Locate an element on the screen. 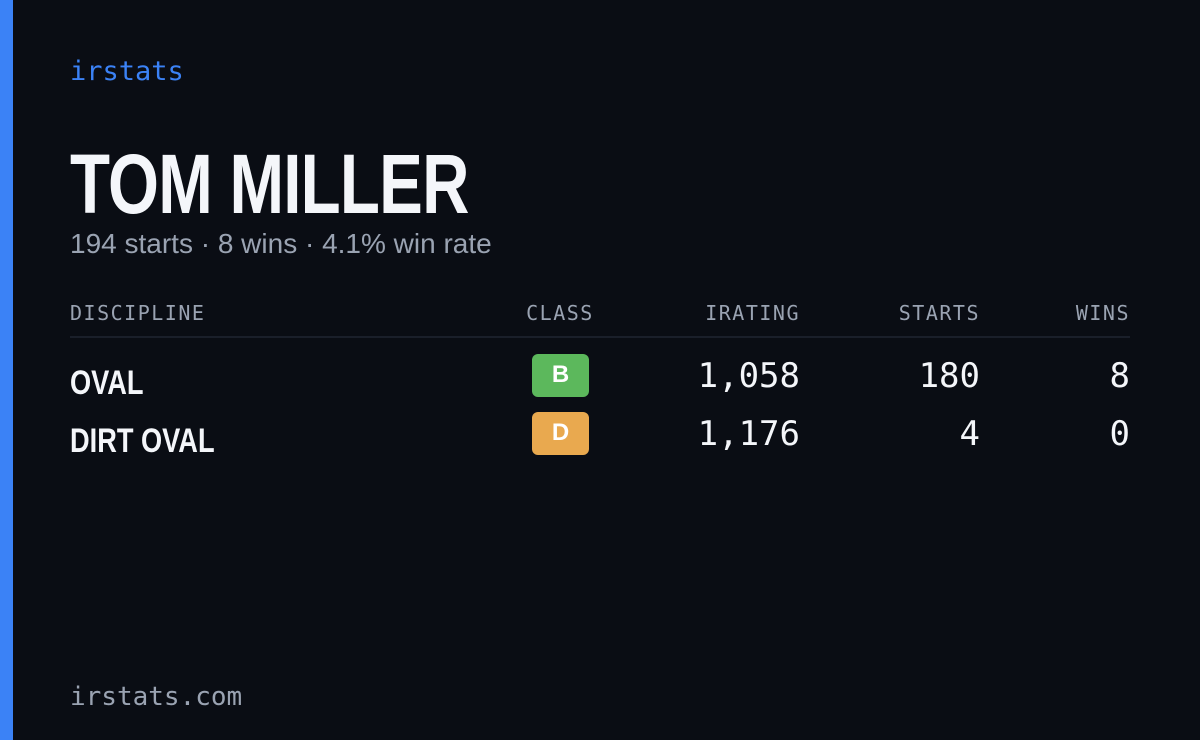 The height and width of the screenshot is (740, 1200). brand: irstats is located at coordinates (127, 71).